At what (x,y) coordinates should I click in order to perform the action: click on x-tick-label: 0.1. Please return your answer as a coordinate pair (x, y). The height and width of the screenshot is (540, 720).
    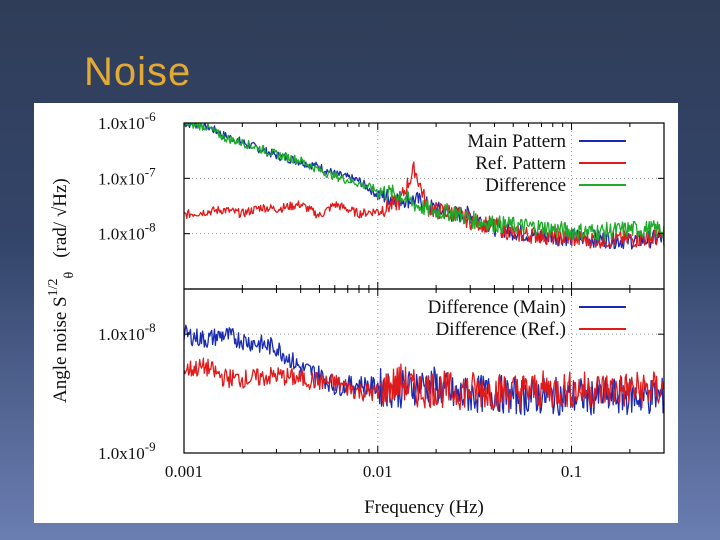
    Looking at the image, I should click on (571, 471).